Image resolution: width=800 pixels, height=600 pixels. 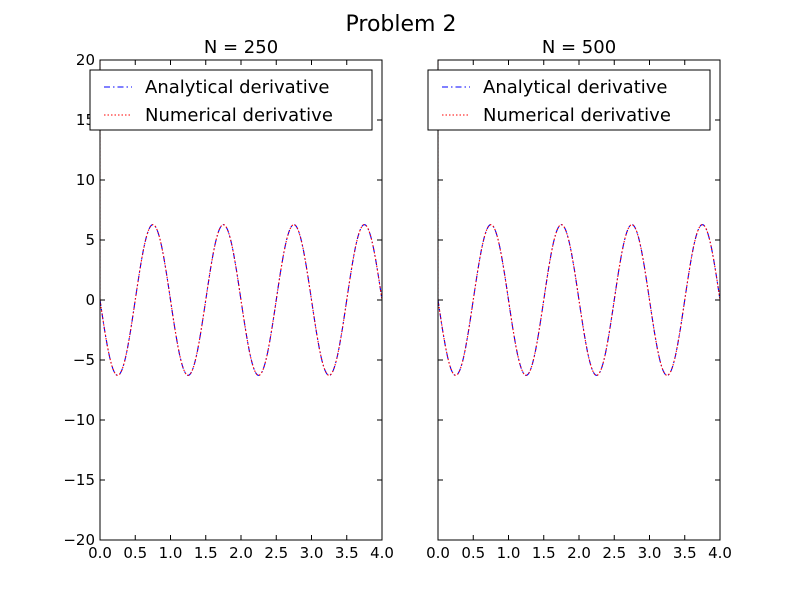 What do you see at coordinates (90, 300) in the screenshot?
I see `y-tick-label: 0` at bounding box center [90, 300].